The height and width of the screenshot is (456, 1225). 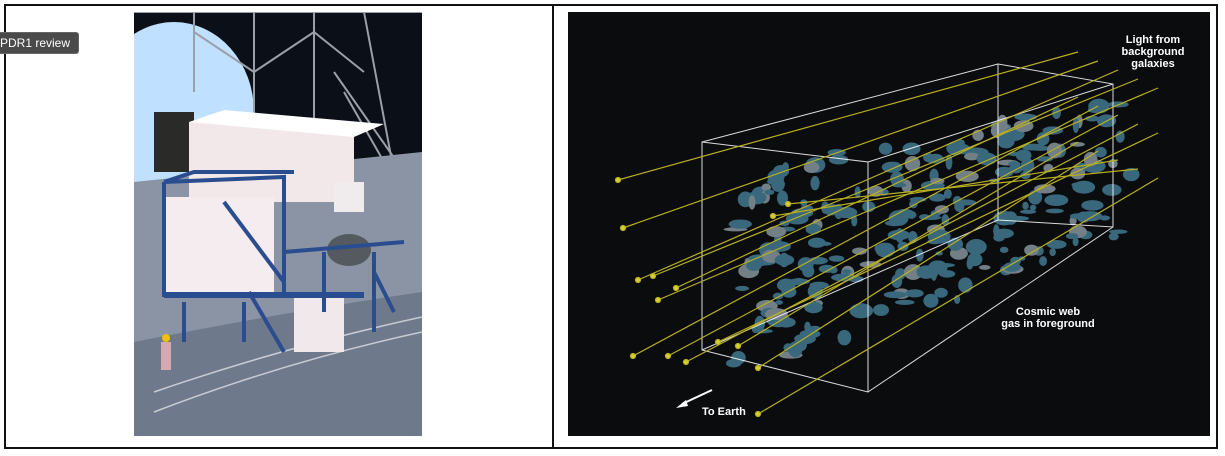 What do you see at coordinates (1048, 324) in the screenshot?
I see `label-gas-line: gas in foreground` at bounding box center [1048, 324].